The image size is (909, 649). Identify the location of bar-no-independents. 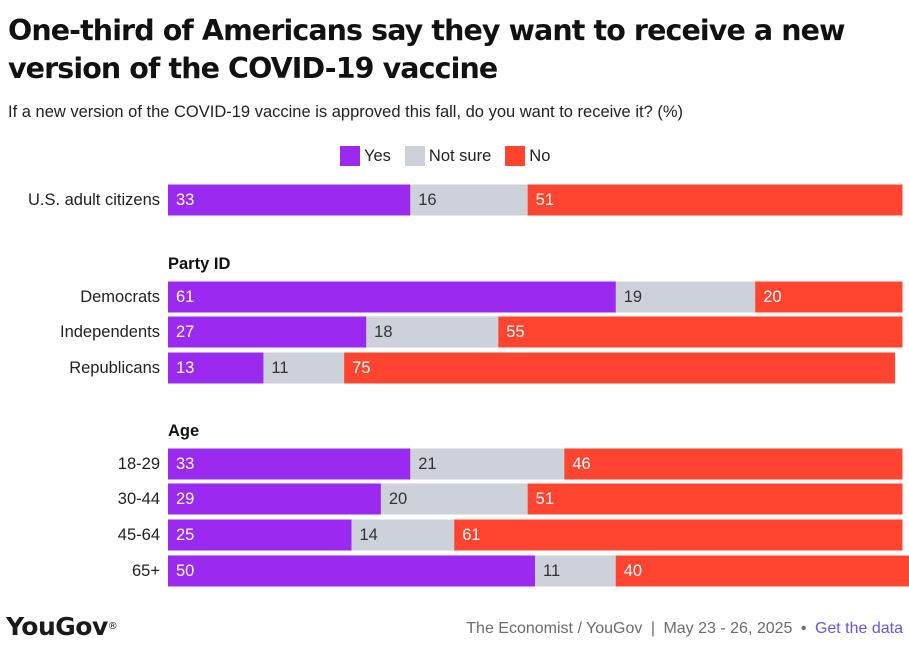
(700, 332).